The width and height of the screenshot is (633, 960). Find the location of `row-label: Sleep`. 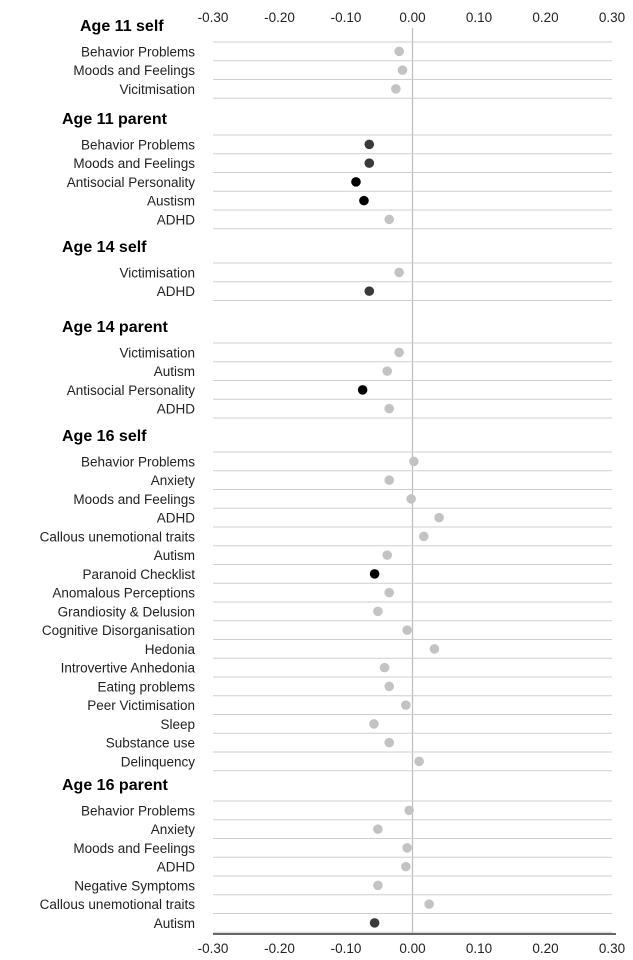

row-label: Sleep is located at coordinates (177, 724).